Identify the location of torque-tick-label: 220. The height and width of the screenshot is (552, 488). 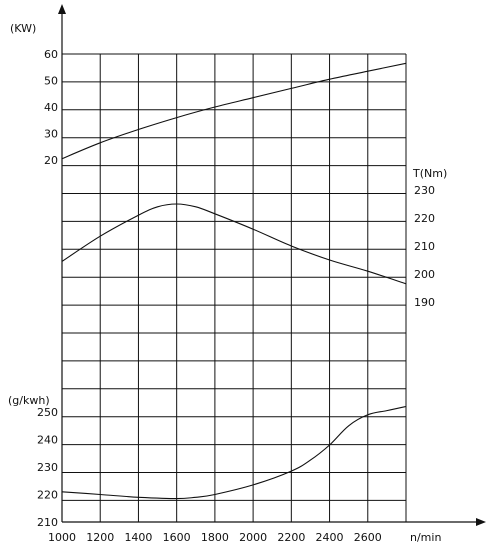
(424, 218).